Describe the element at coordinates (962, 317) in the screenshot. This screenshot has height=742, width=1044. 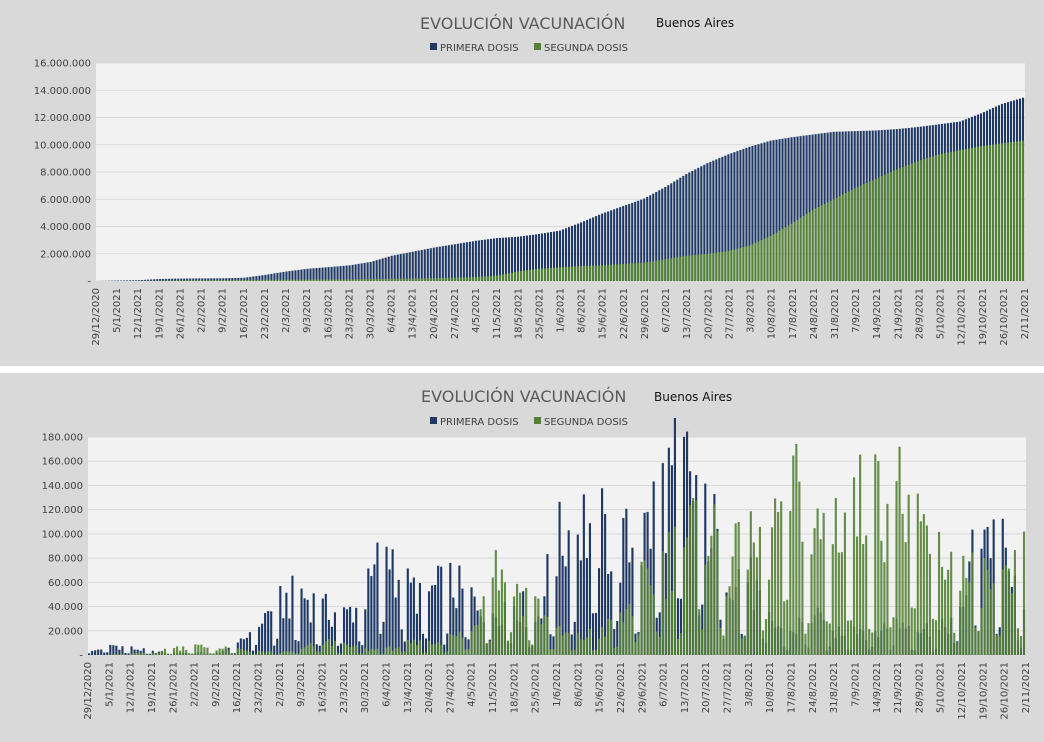
I see `x-tick-label: 12/10/2021` at that location.